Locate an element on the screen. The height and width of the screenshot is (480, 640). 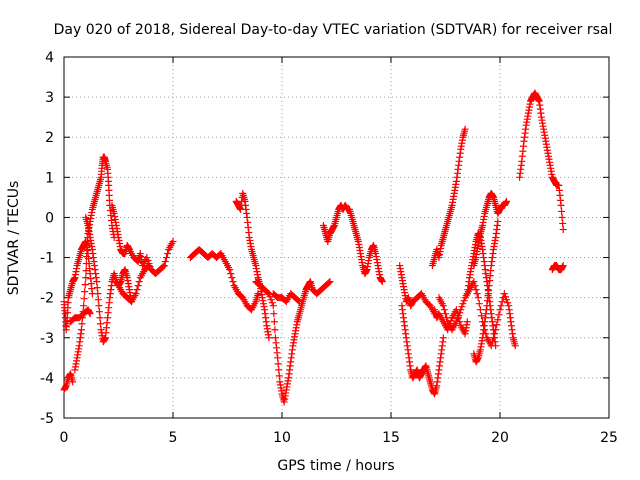
y-tick-label: 4 is located at coordinates (49, 58).